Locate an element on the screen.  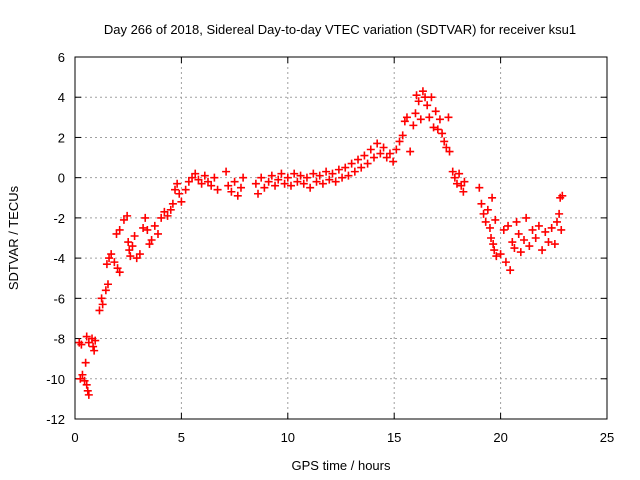
x-tick-label: 5 is located at coordinates (181, 437).